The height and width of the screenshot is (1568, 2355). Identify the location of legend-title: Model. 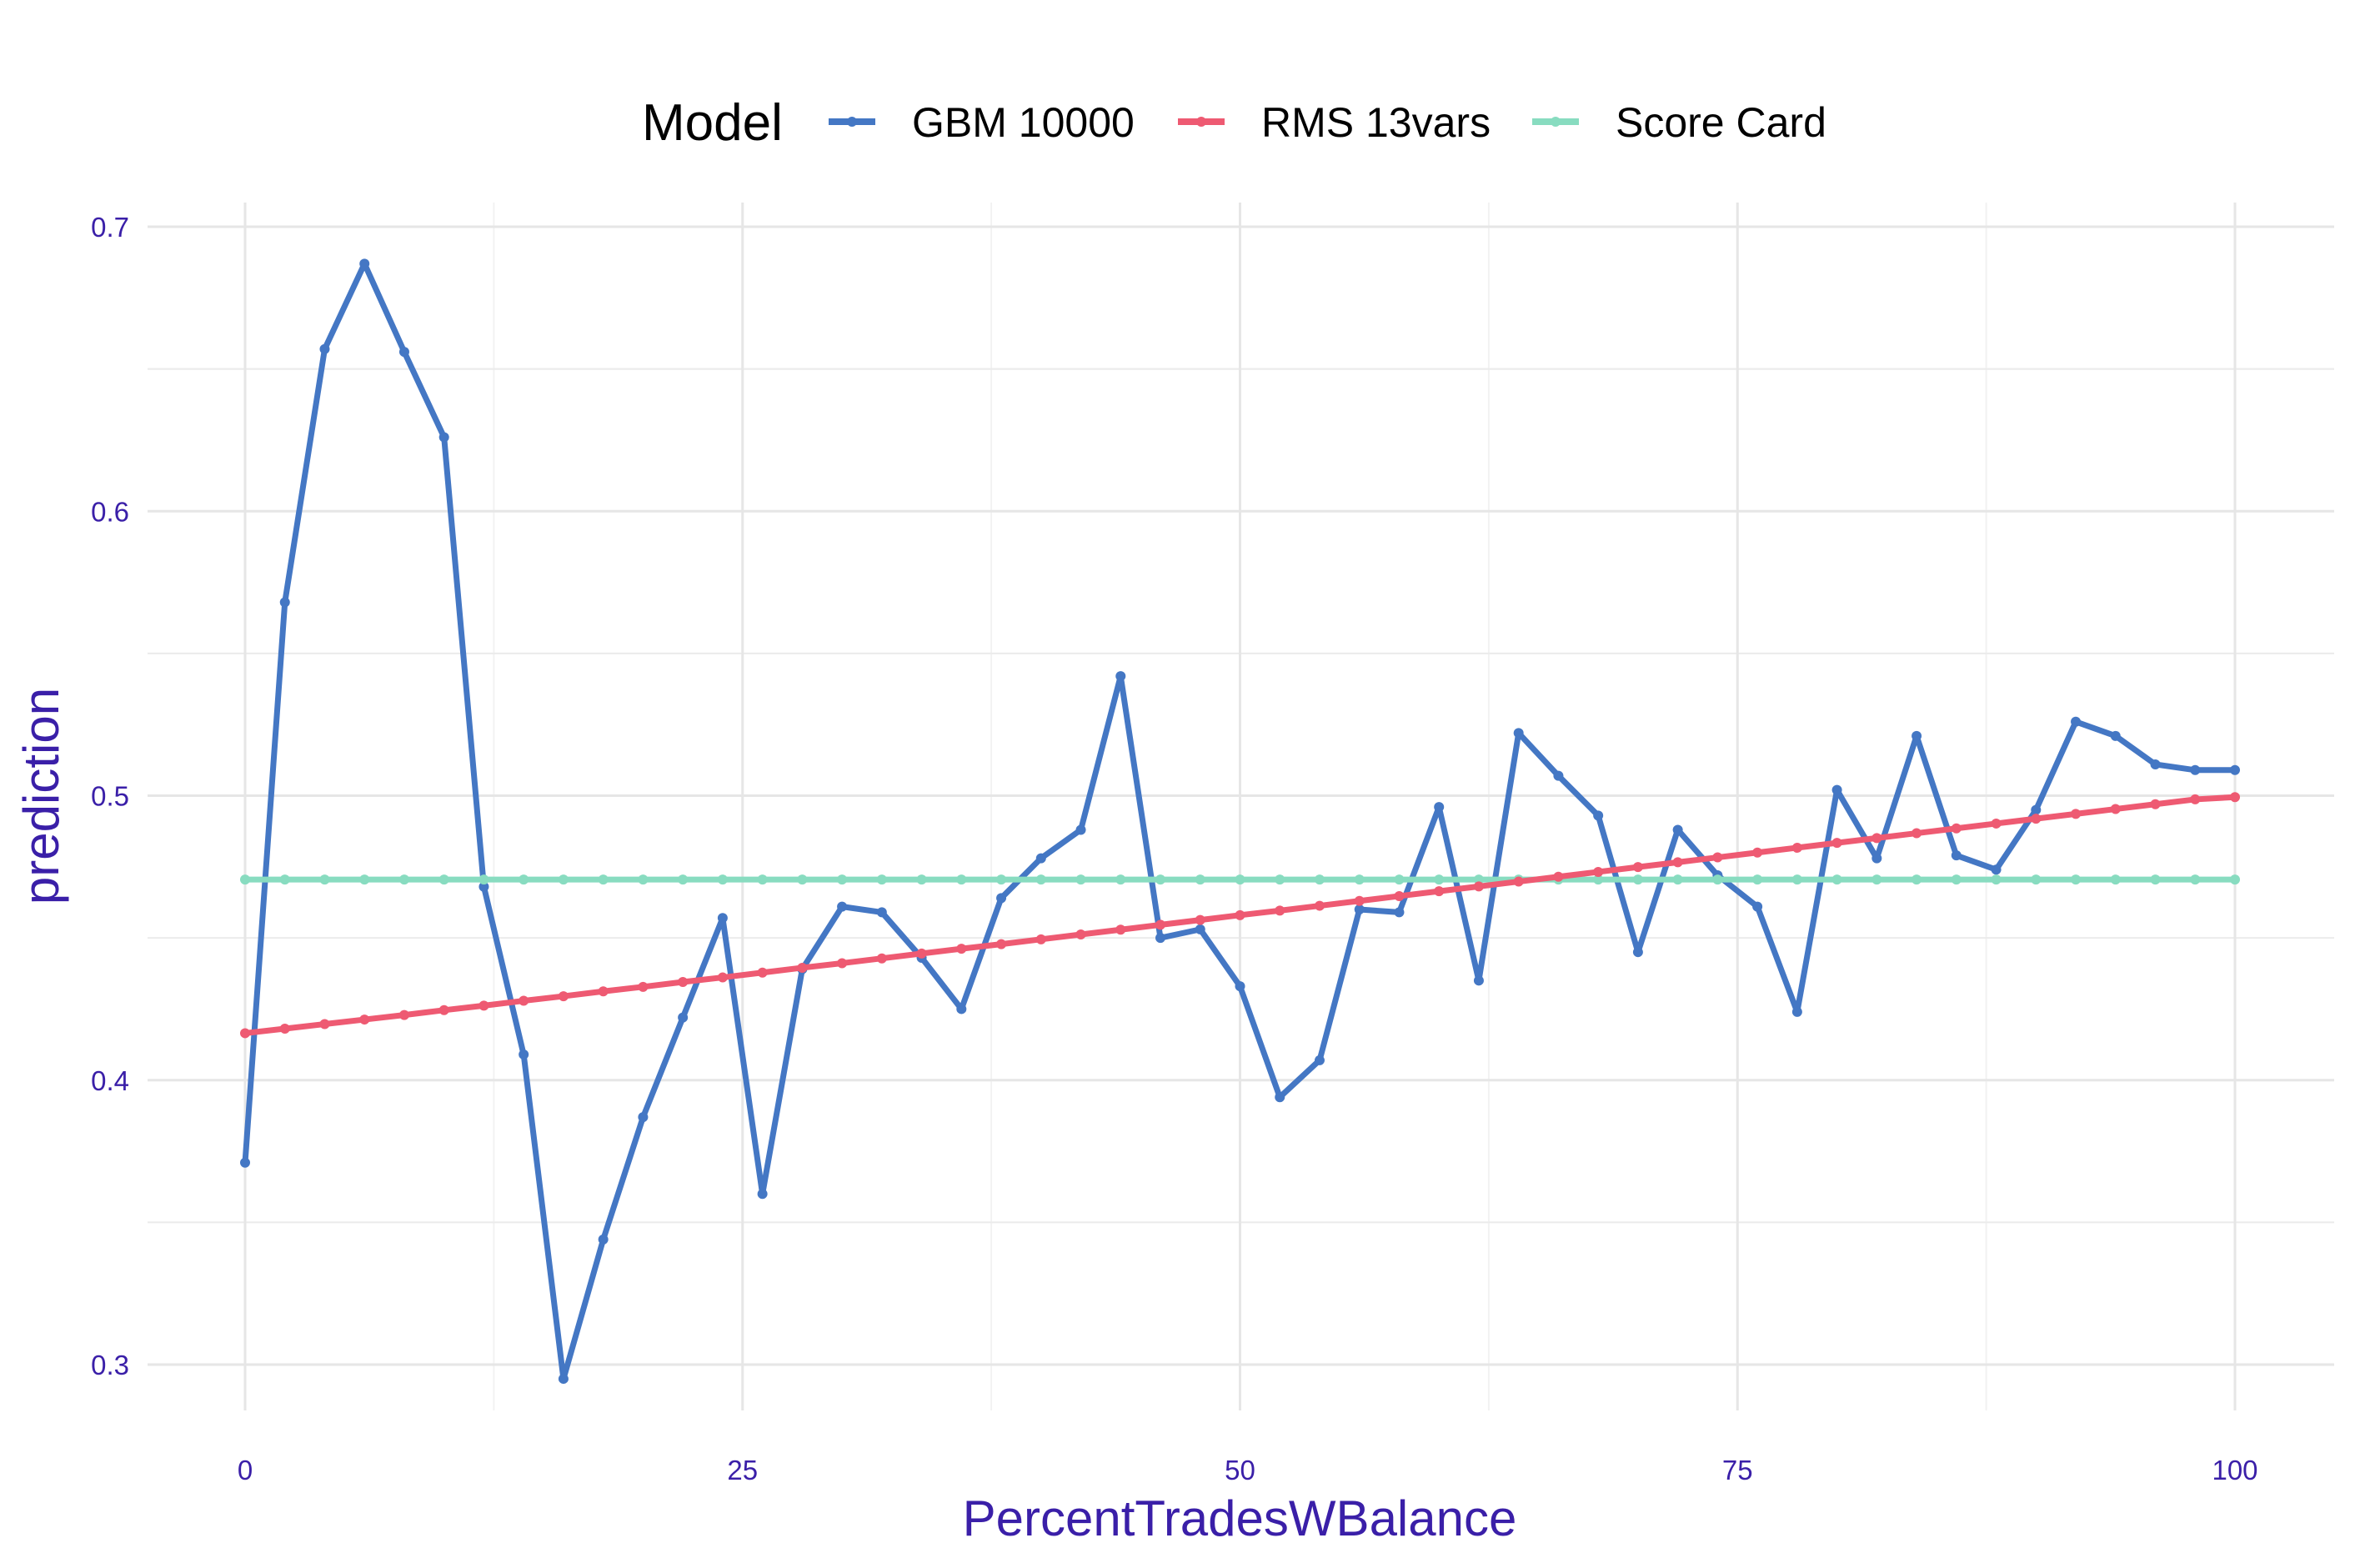
(712, 123).